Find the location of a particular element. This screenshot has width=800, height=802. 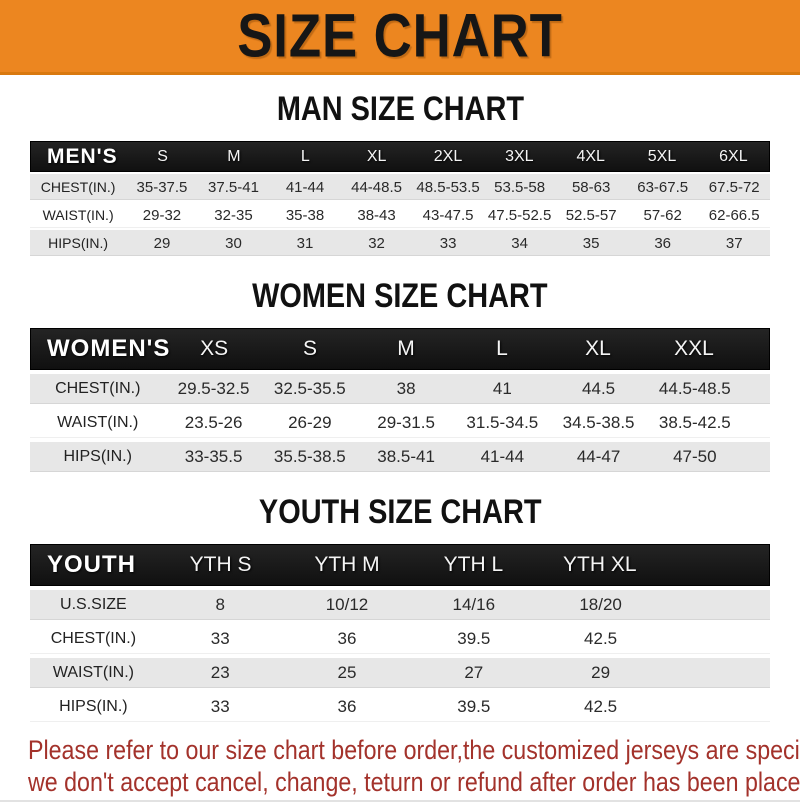

man-size-value-0-8: 67.5-72 is located at coordinates (734, 187).